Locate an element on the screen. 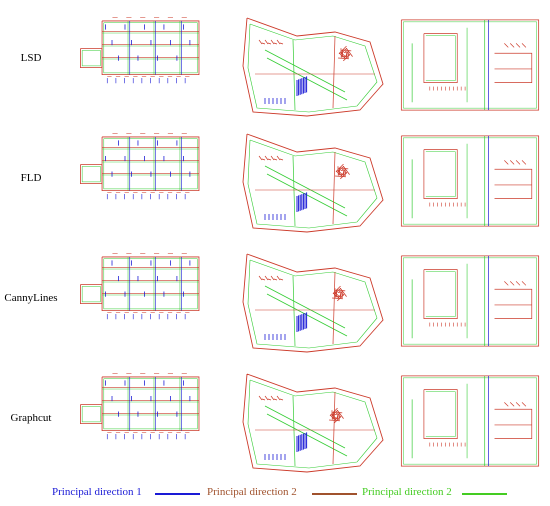  row-label-cannylines: CannyLines is located at coordinates (31, 298).